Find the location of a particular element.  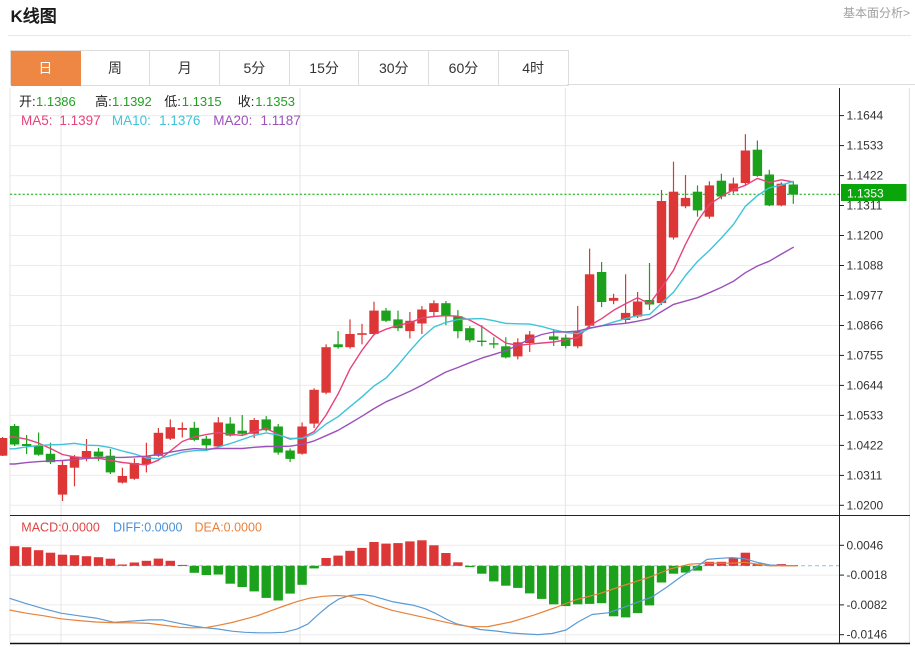

svg-text: 1.1644 is located at coordinates (865, 116).